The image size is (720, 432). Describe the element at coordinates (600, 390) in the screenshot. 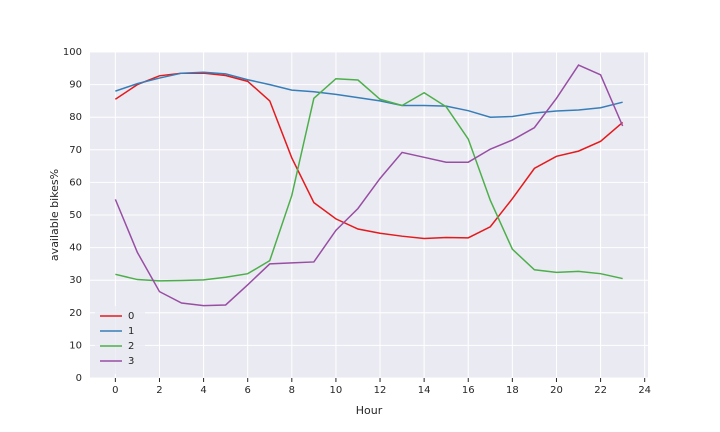

I see `x-tick-label: 22` at that location.